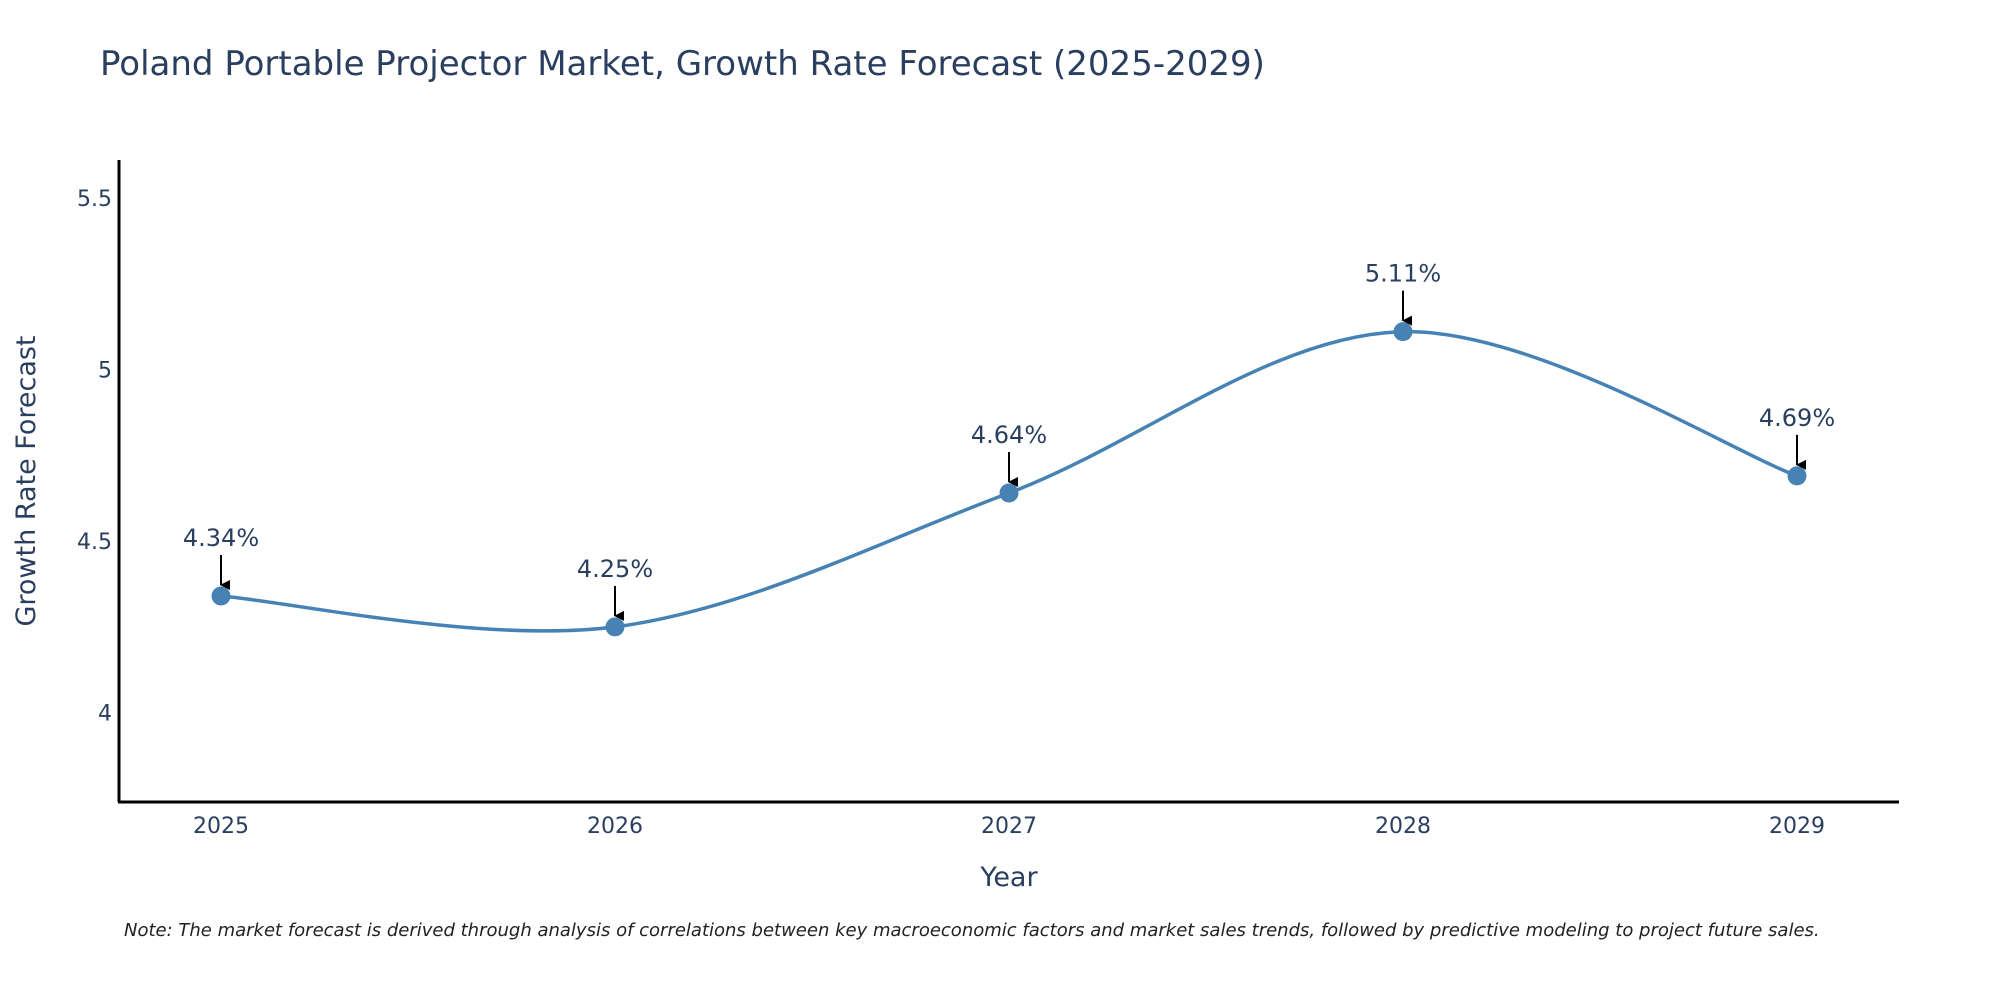 The width and height of the screenshot is (2000, 1000). I want to click on y-tick-label: 4.5, so click(94, 542).